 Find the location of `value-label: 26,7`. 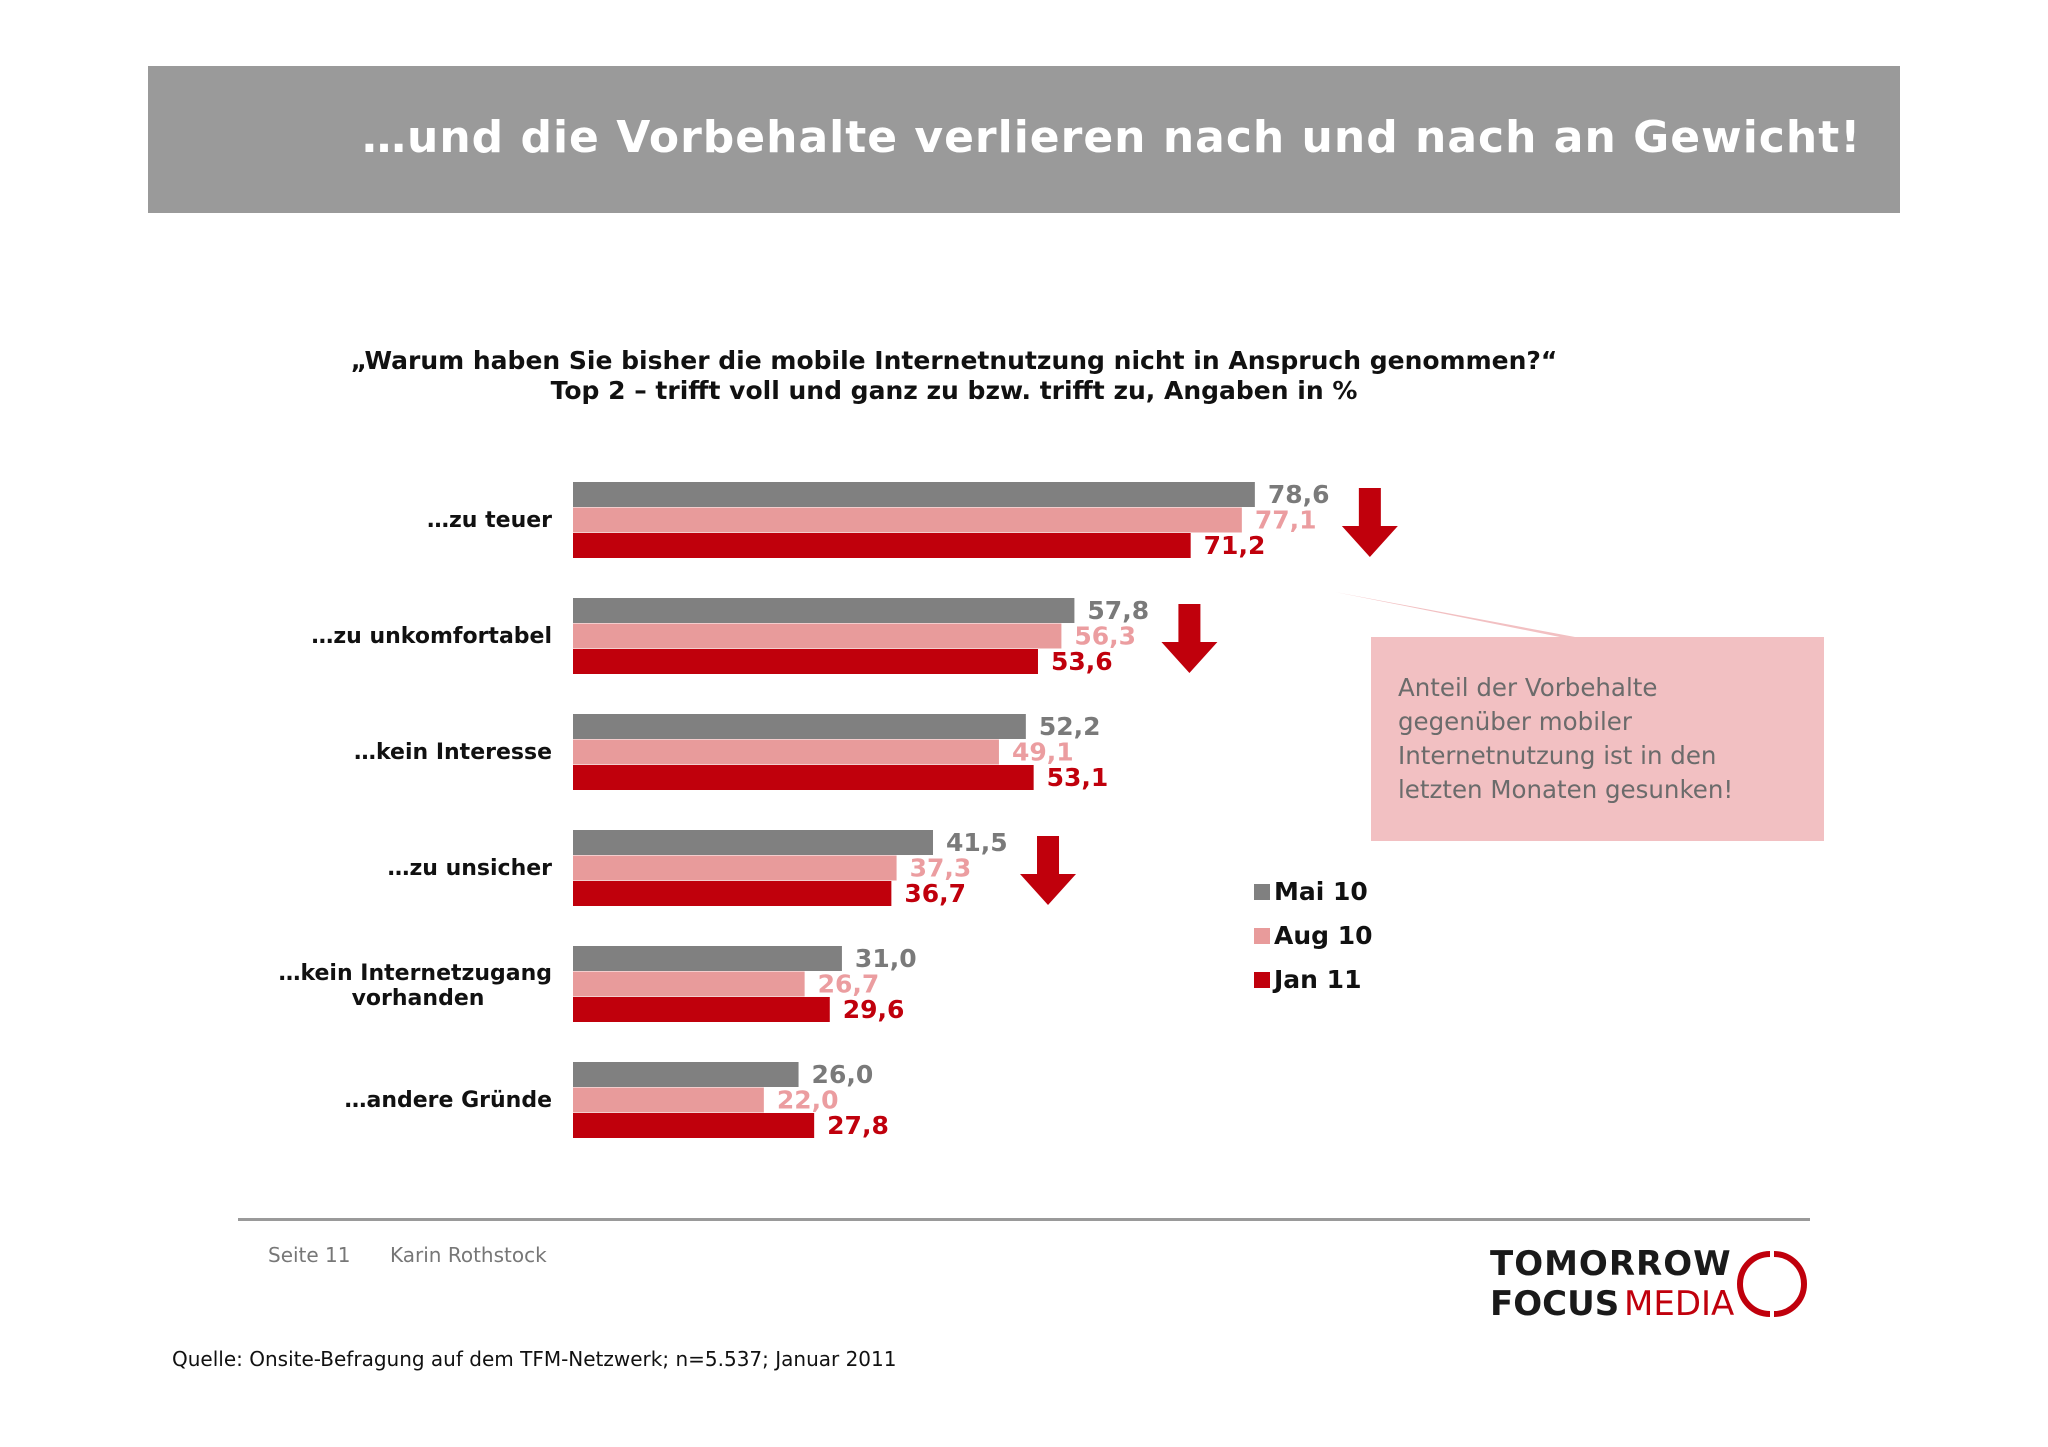

value-label: 26,7 is located at coordinates (849, 984).